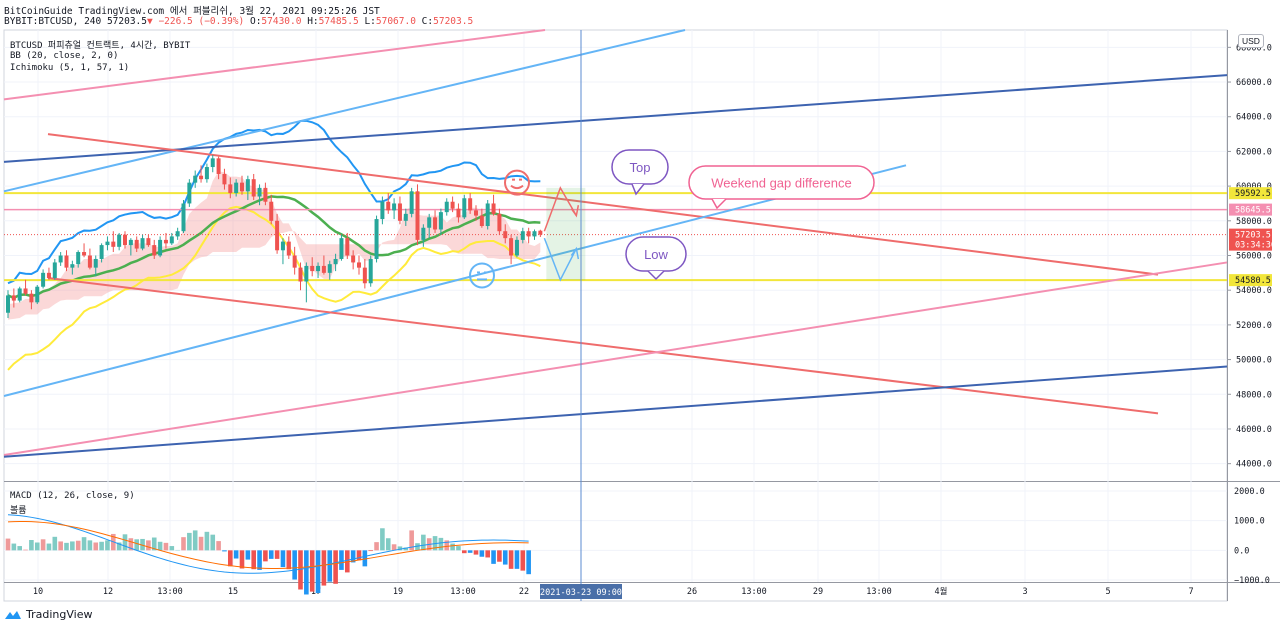  What do you see at coordinates (1253, 194) in the screenshot?
I see `price-axis-label: 59592.5` at bounding box center [1253, 194].